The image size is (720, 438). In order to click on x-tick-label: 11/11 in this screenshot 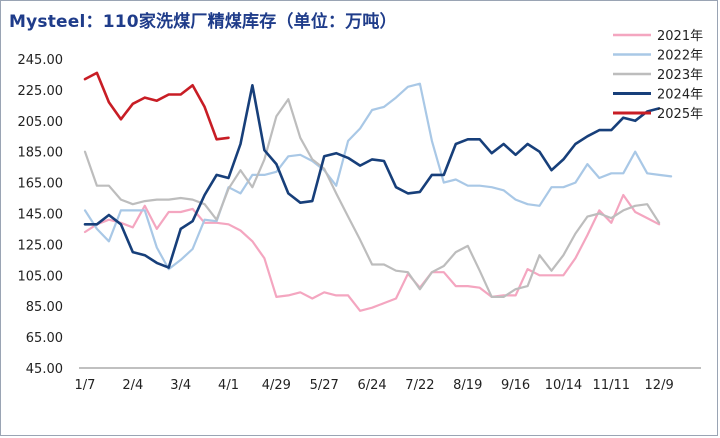, I will do `click(611, 385)`.